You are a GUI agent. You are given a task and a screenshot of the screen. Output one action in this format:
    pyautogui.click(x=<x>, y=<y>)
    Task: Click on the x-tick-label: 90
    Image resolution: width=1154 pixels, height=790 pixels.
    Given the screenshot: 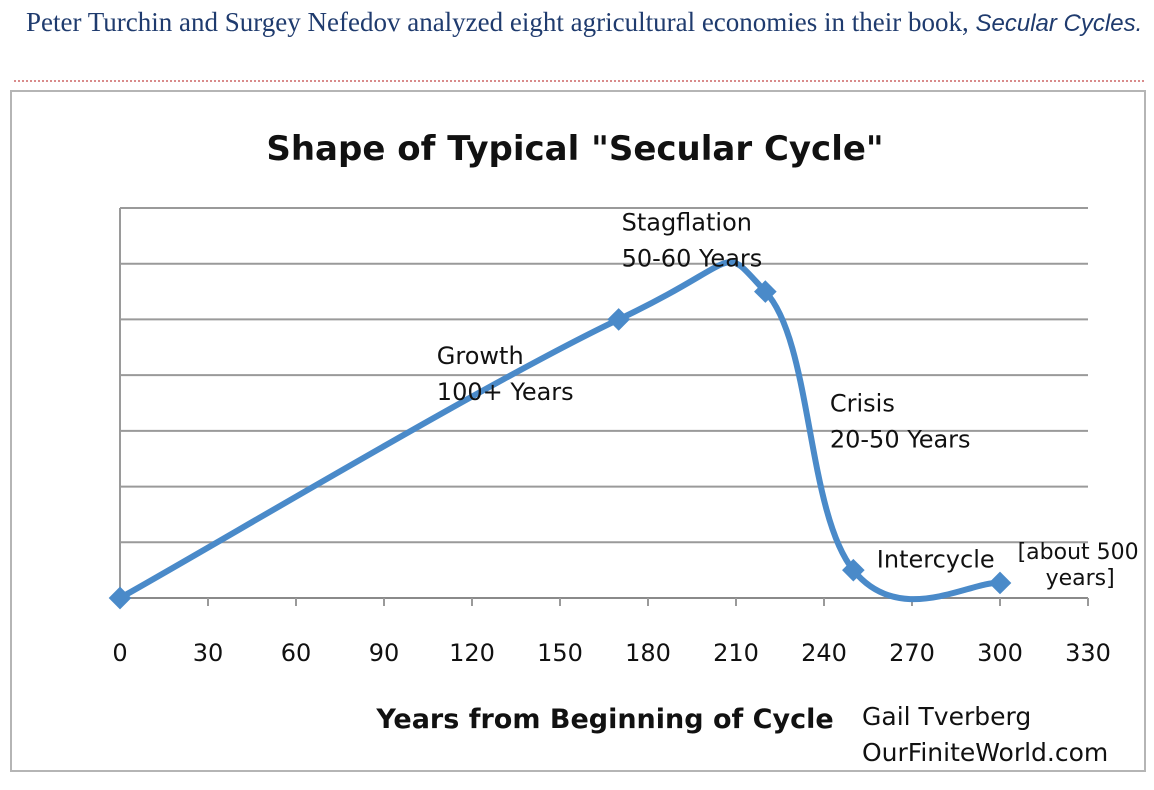 What is the action you would take?
    pyautogui.click(x=384, y=653)
    